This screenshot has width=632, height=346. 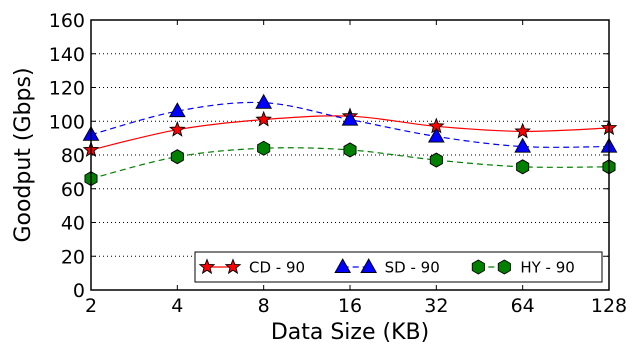 I want to click on x-tick-label: 64, so click(x=523, y=306).